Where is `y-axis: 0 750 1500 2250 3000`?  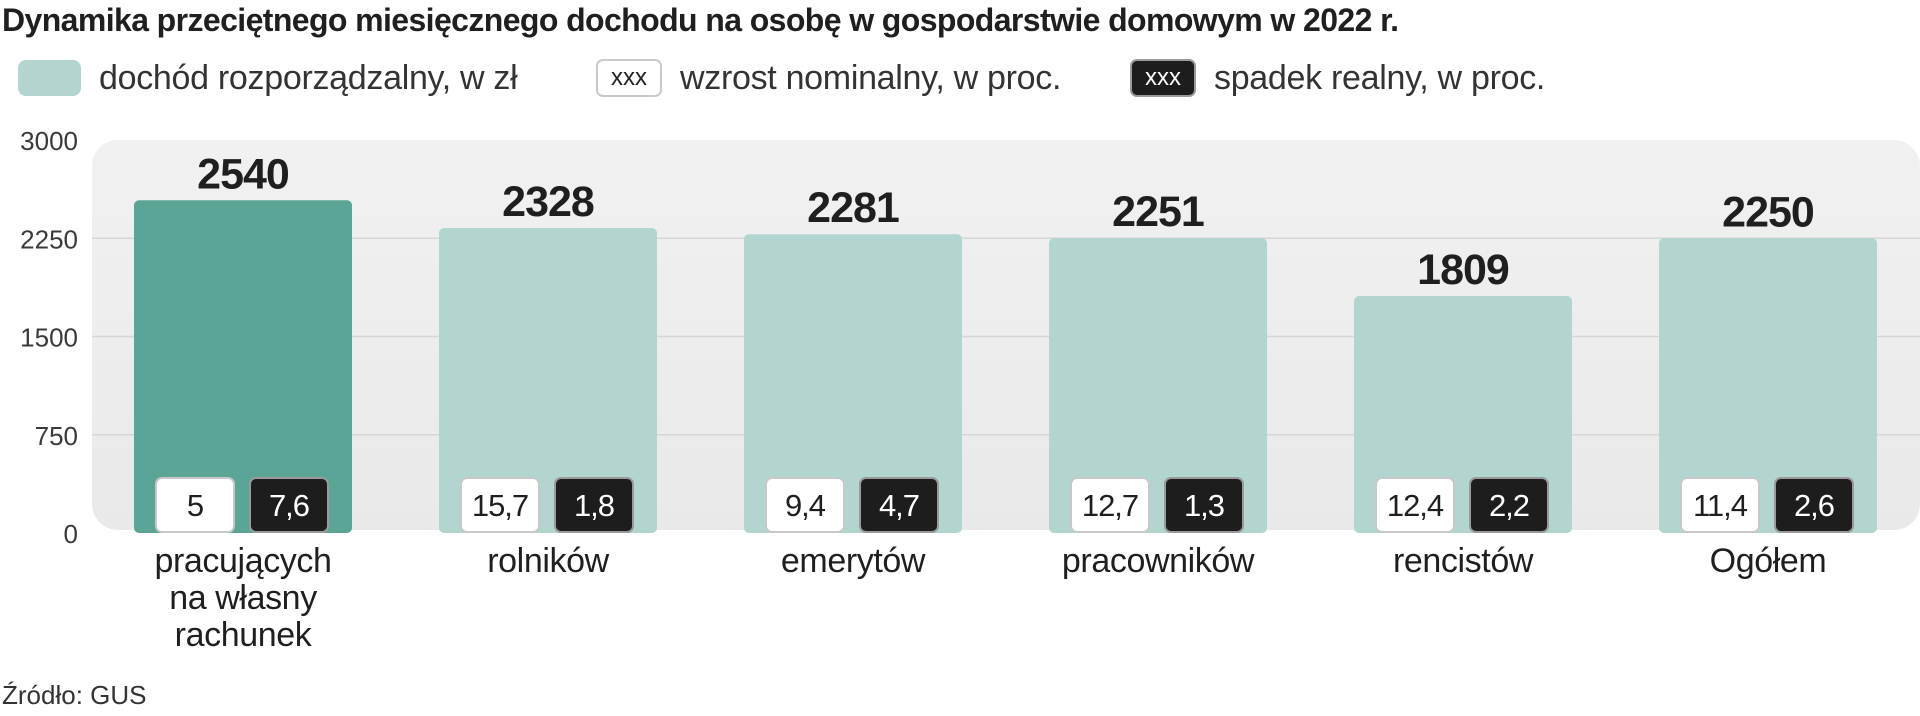
y-axis: 0 750 1500 2250 3000 is located at coordinates (49, 337).